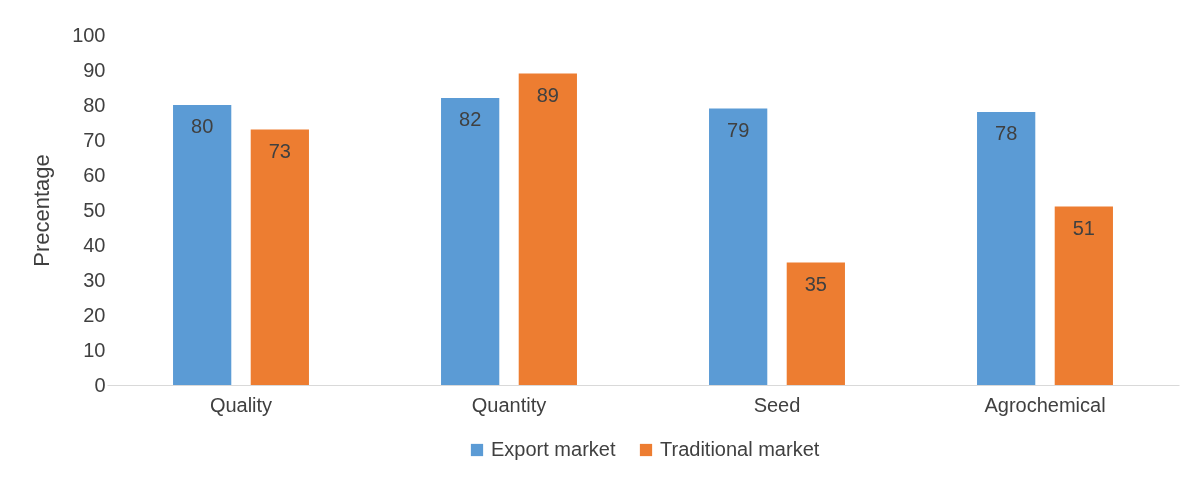 Image resolution: width=1199 pixels, height=479 pixels. What do you see at coordinates (94, 244) in the screenshot?
I see `y-tick-label: 40` at bounding box center [94, 244].